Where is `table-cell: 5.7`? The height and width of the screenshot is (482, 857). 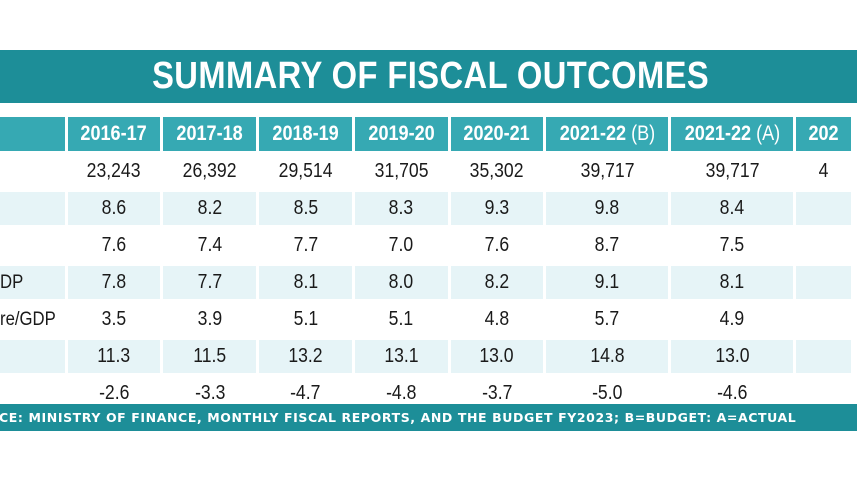
table-cell: 5.7 is located at coordinates (607, 319).